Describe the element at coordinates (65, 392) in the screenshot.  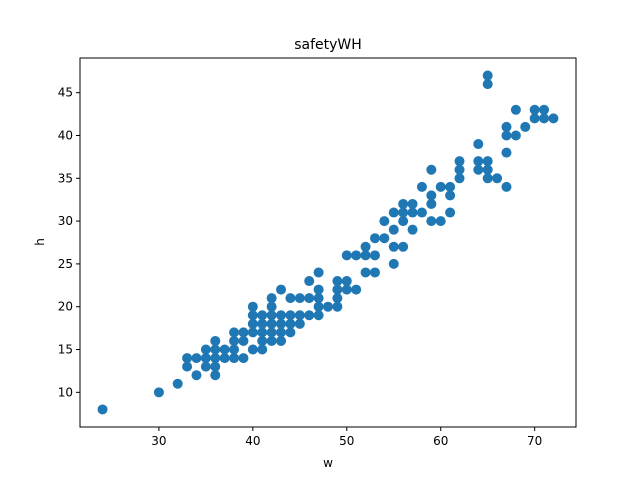
I see `y-tick-label: 10` at that location.